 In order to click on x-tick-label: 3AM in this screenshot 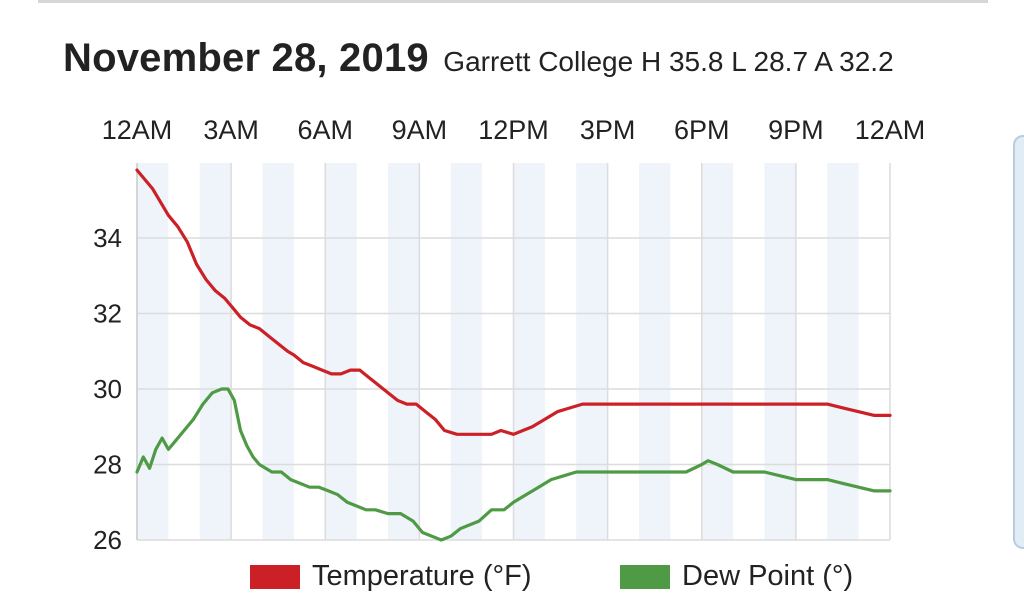, I will do `click(231, 130)`.